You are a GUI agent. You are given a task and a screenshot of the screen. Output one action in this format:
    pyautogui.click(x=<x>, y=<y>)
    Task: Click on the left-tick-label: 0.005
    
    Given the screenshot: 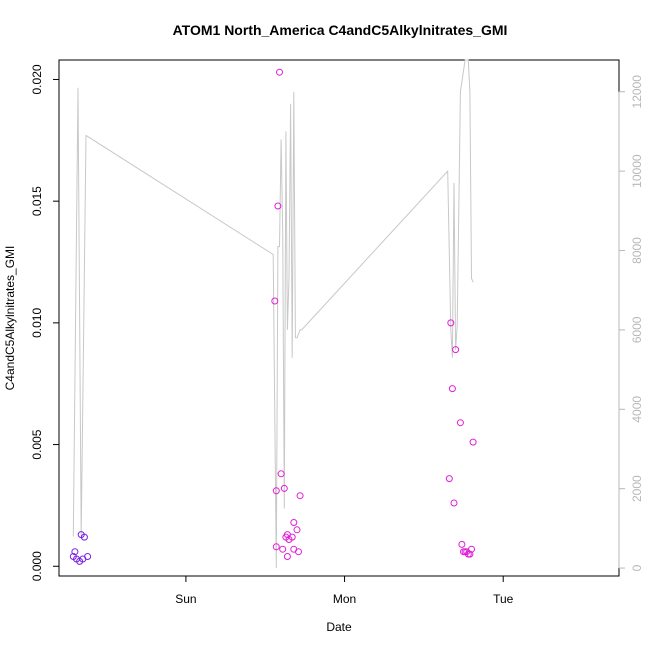 What is the action you would take?
    pyautogui.click(x=37, y=444)
    